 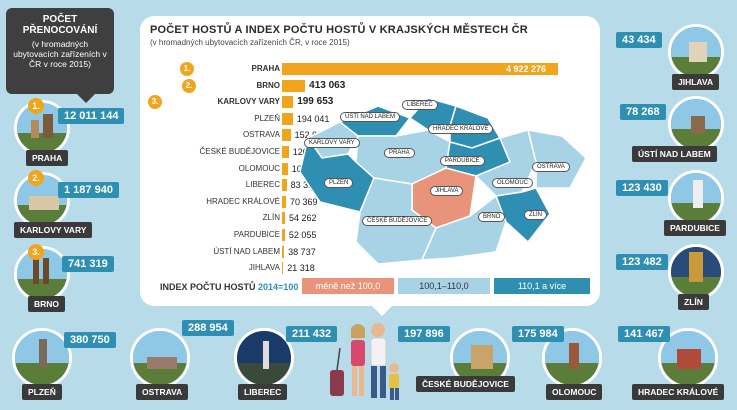 I want to click on card-olomouc: 175 984 OLOMOUC, so click(x=564, y=364).